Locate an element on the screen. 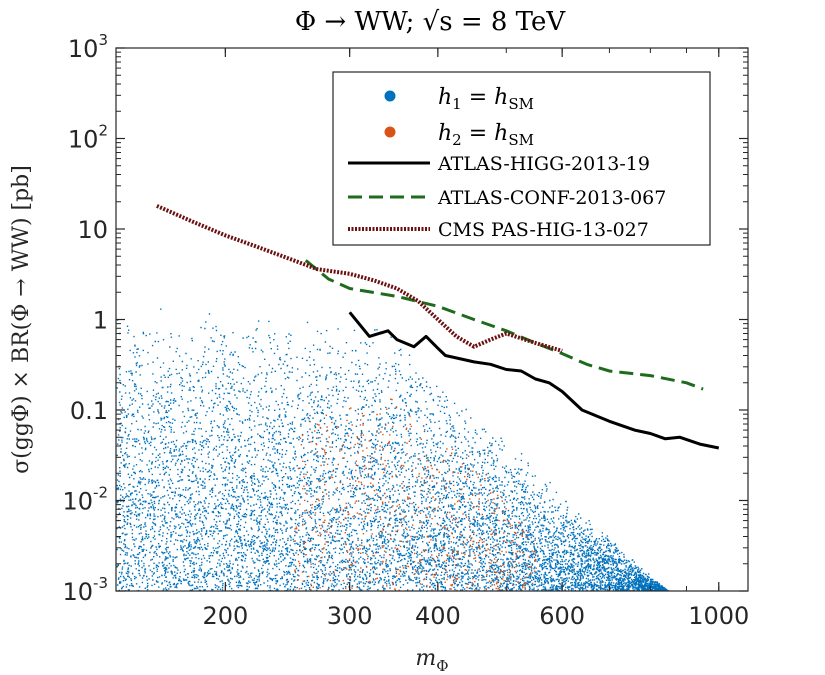 The width and height of the screenshot is (825, 675). y-tick-label: 10² is located at coordinates (88, 138).